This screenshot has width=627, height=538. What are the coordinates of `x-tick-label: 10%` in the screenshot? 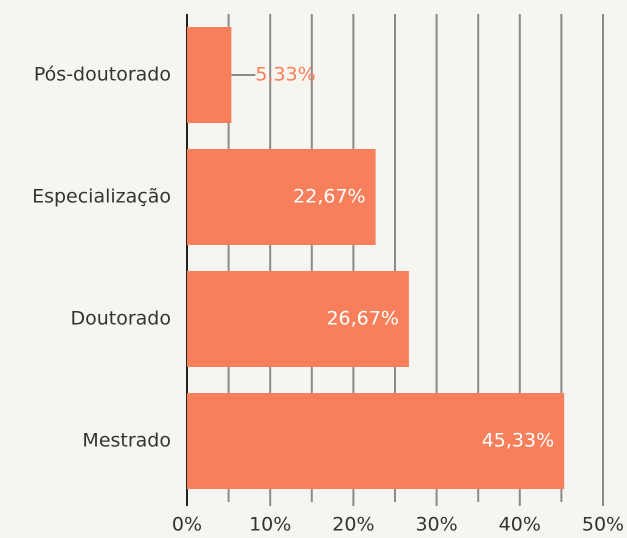 It's located at (270, 525).